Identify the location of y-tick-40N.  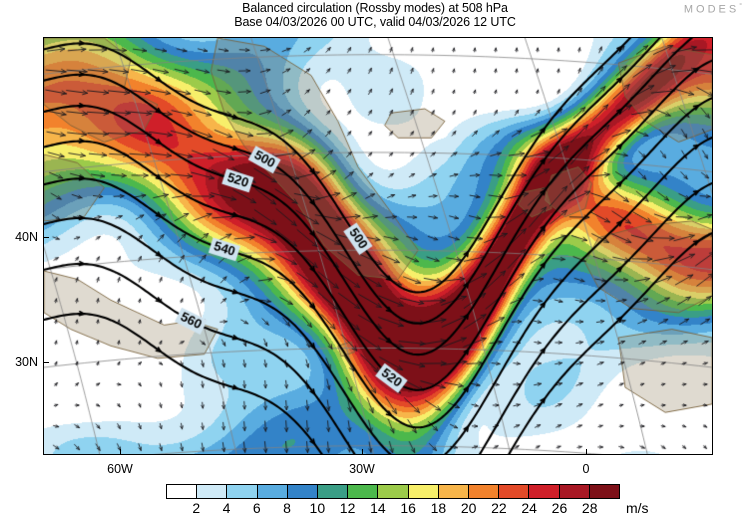
(46, 238).